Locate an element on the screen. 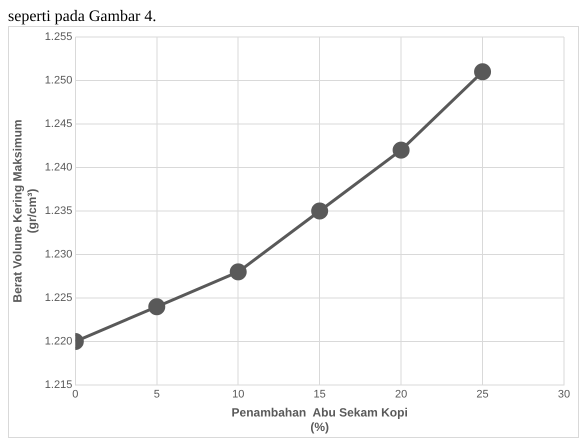  y-tick-label: 1.230 is located at coordinates (58, 254).